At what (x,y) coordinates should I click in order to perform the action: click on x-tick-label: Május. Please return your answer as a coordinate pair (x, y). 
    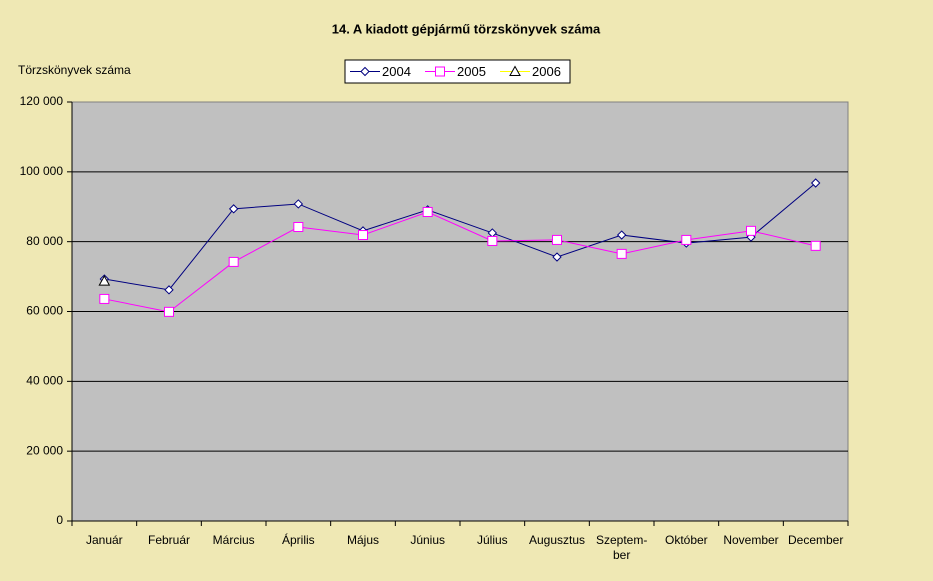
    Looking at the image, I should click on (363, 540).